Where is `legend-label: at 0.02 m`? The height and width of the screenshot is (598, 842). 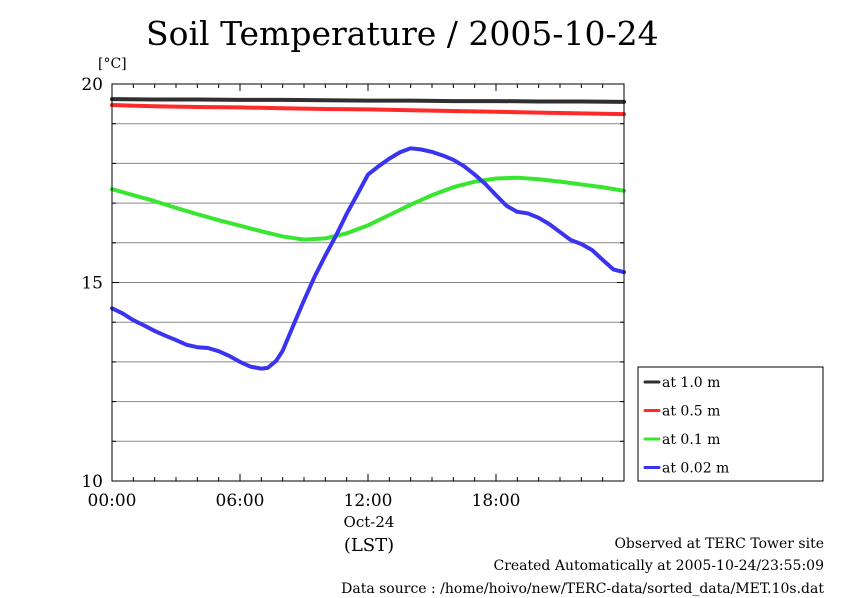
legend-label: at 0.02 m is located at coordinates (695, 469).